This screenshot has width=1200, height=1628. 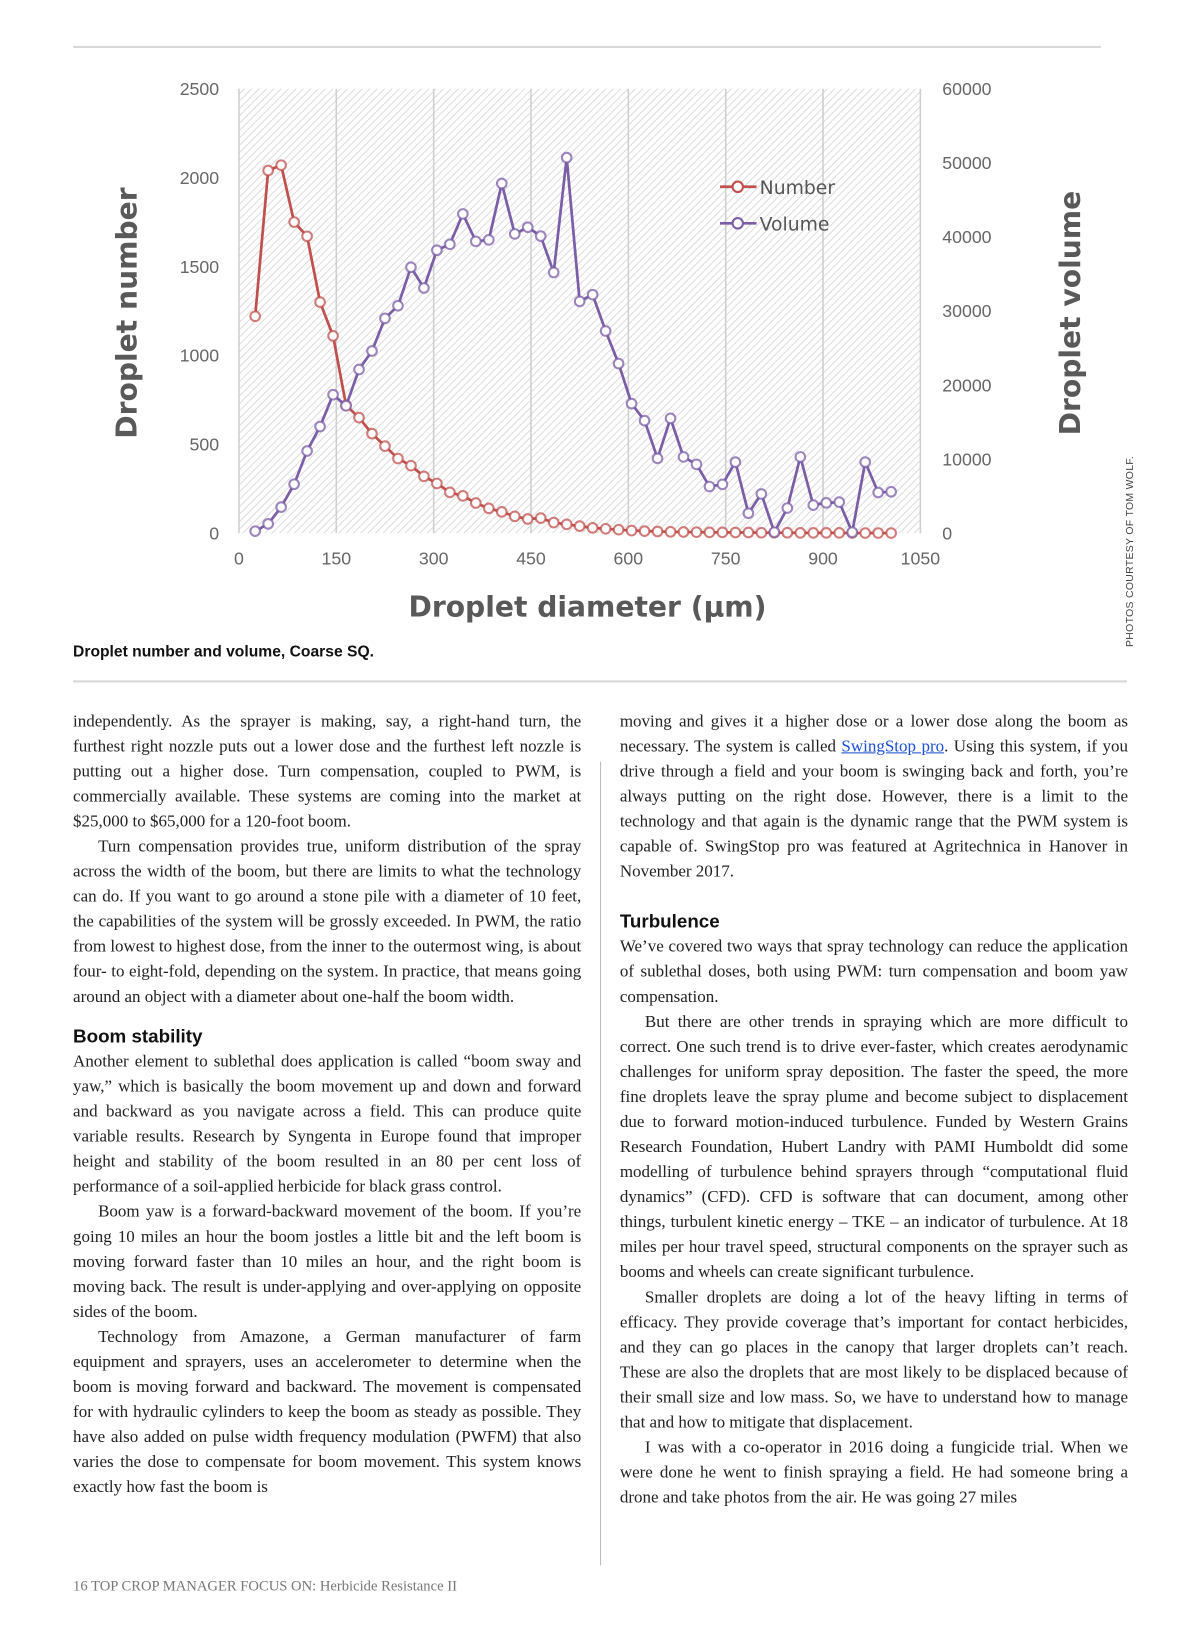 I want to click on y-tick-label: 2000, so click(x=200, y=178).